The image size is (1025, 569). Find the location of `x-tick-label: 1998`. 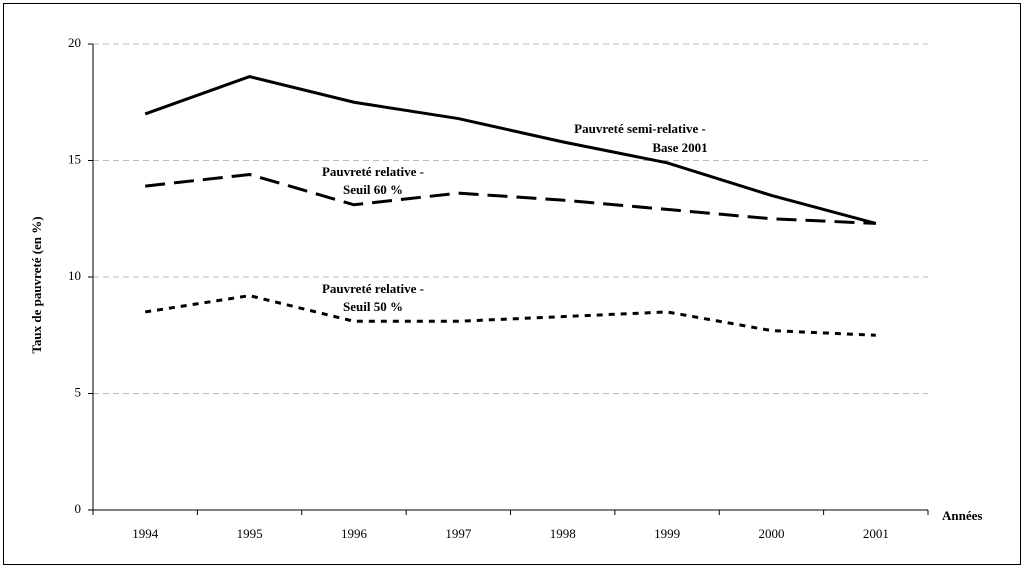

x-tick-label: 1998 is located at coordinates (563, 533).